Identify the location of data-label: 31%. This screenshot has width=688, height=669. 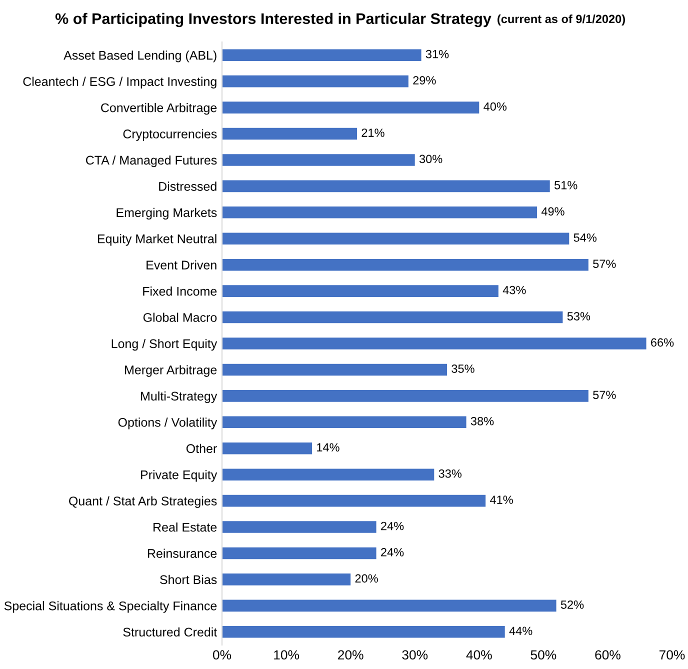
(437, 54).